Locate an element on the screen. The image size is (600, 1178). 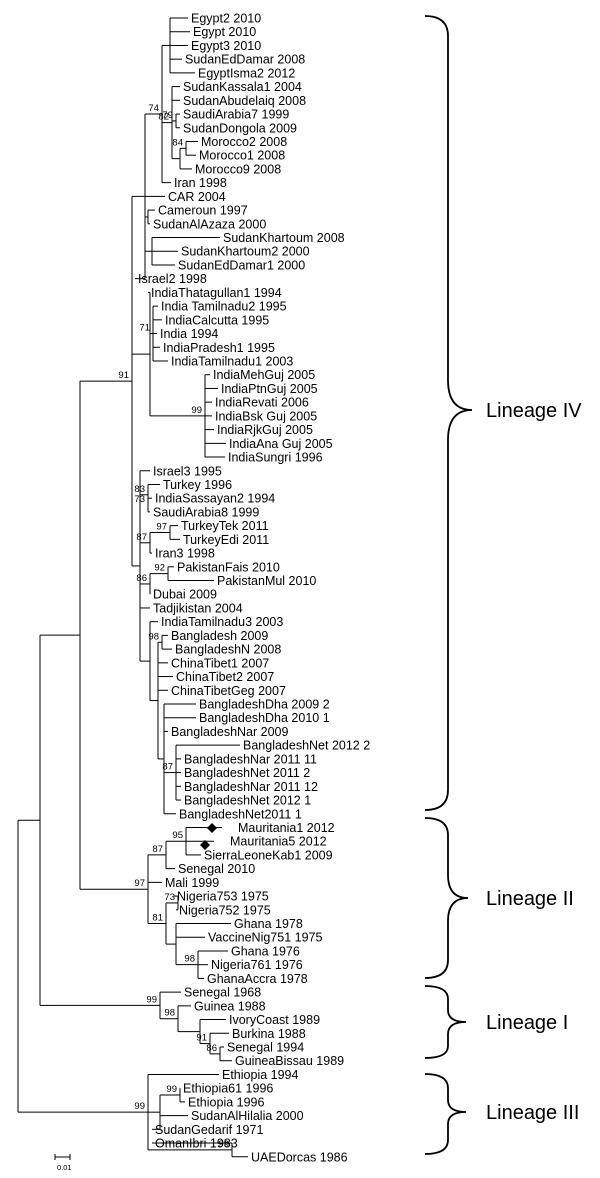
leaf-label: Cameroun 1997 is located at coordinates (203, 211).